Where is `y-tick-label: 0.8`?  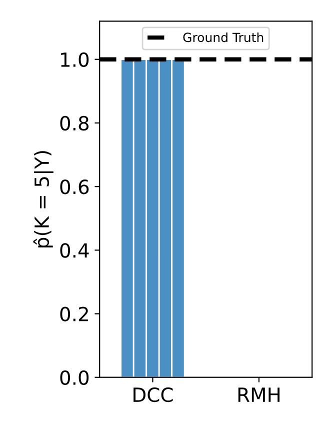
y-tick-label: 0.8 is located at coordinates (74, 123).